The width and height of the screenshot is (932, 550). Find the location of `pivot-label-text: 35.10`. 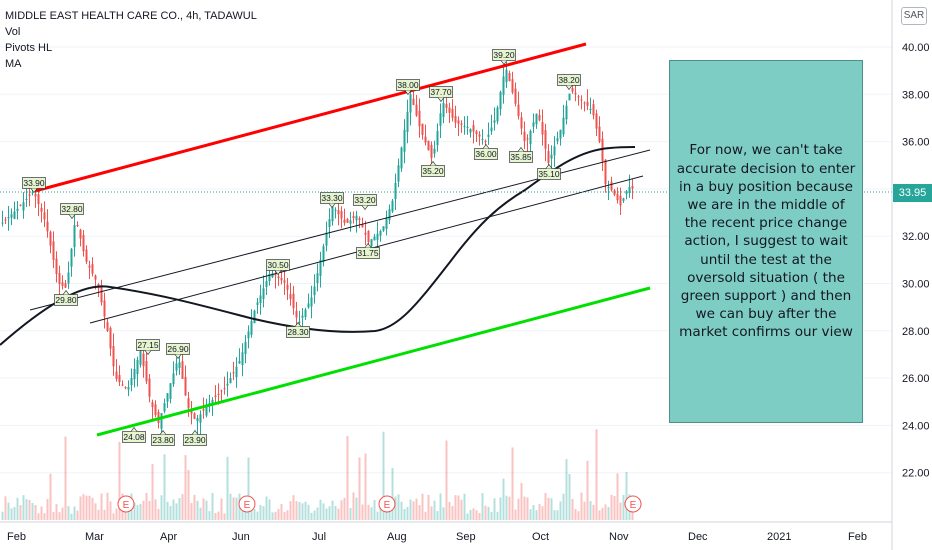

pivot-label-text: 35.10 is located at coordinates (549, 174).